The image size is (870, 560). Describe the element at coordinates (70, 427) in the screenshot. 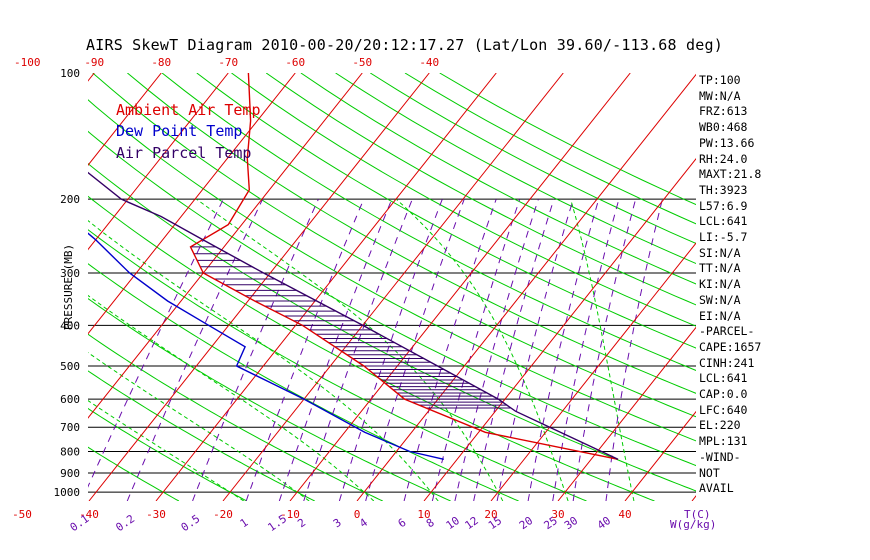

I see `pressure-tick-label: 700` at that location.